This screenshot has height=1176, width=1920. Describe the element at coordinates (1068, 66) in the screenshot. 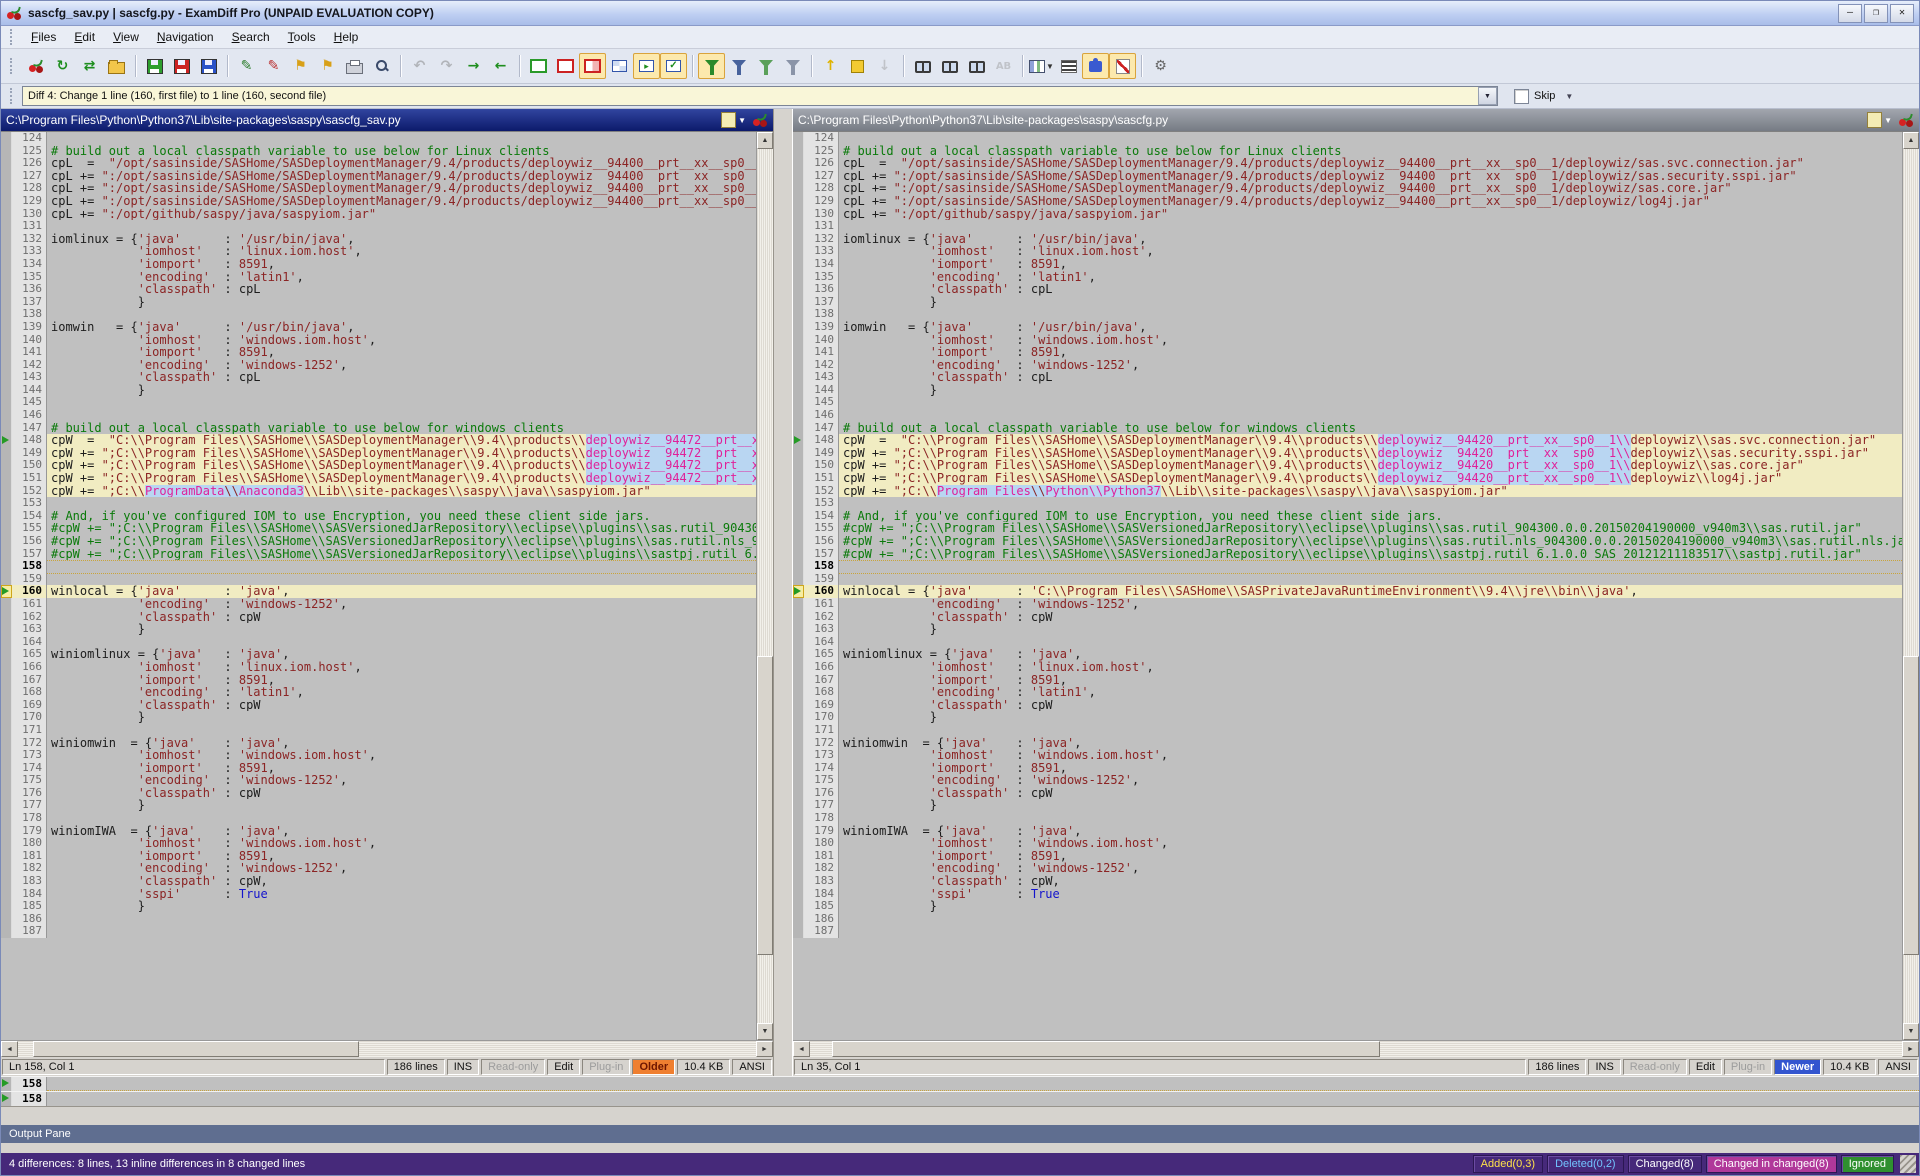

I see `statistics-icon` at that location.